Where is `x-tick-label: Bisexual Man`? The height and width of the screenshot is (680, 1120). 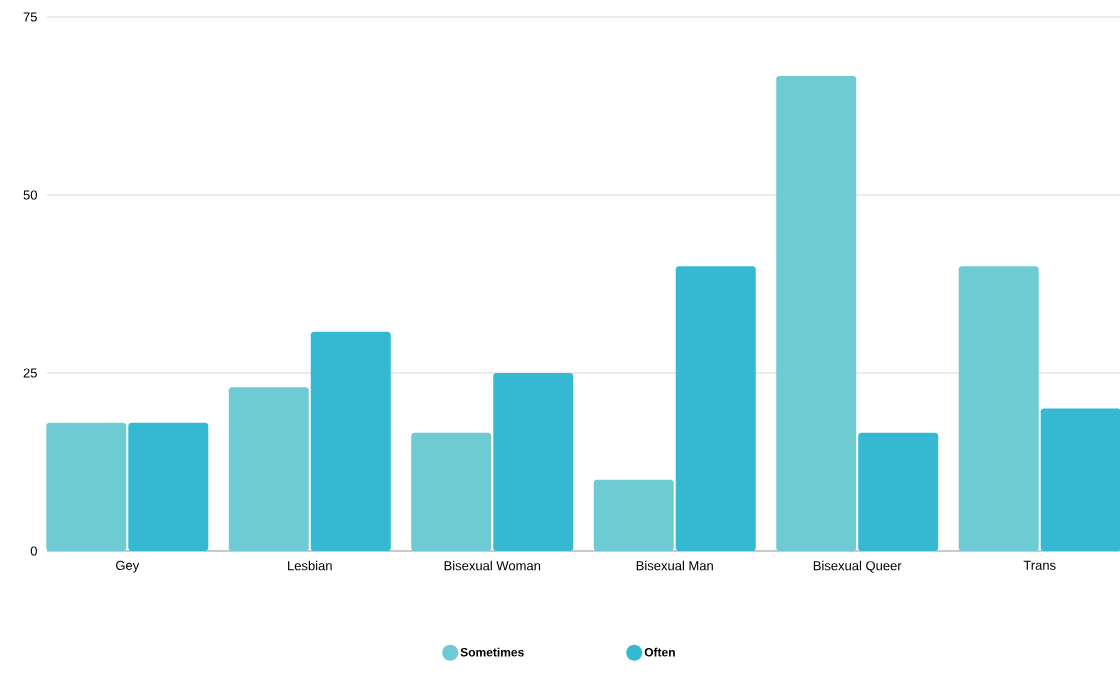 x-tick-label: Bisexual Man is located at coordinates (674, 565).